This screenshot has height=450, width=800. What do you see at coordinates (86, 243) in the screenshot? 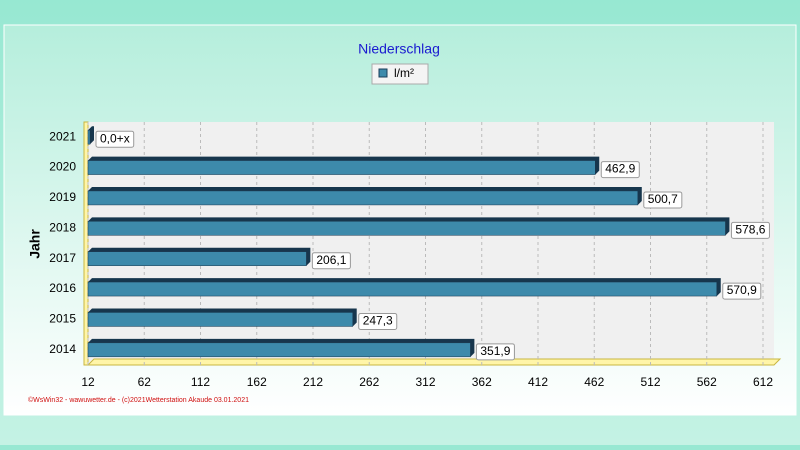
I see `wall` at bounding box center [86, 243].